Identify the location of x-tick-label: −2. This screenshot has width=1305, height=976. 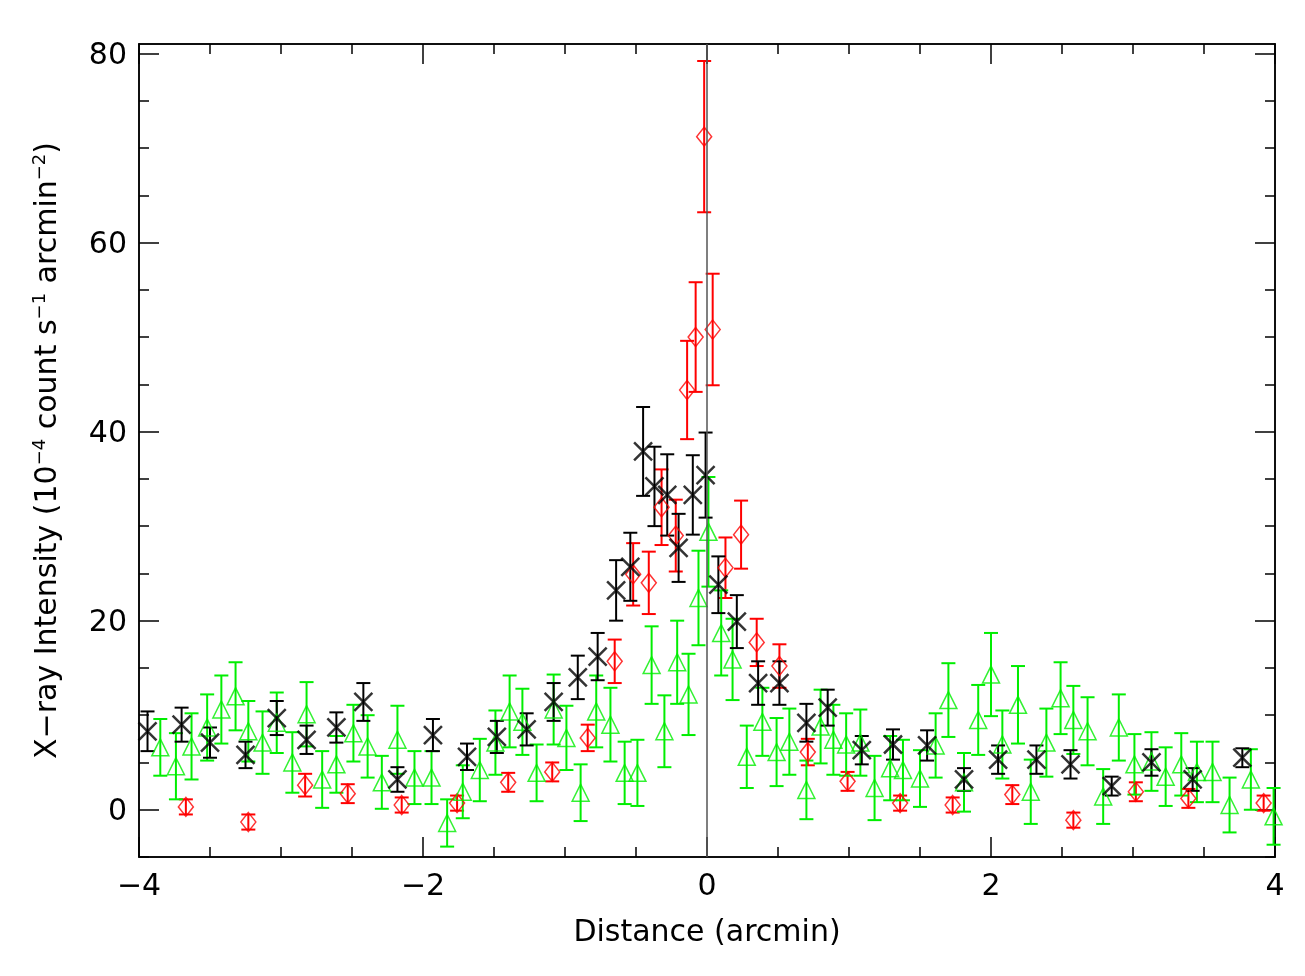
(423, 884).